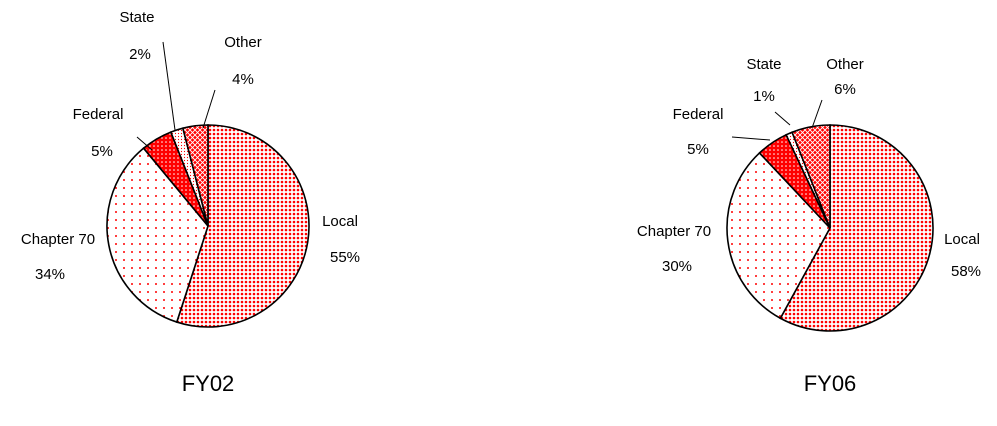 The width and height of the screenshot is (997, 426). Describe the element at coordinates (966, 271) in the screenshot. I see `slice-value-label: 58%` at that location.